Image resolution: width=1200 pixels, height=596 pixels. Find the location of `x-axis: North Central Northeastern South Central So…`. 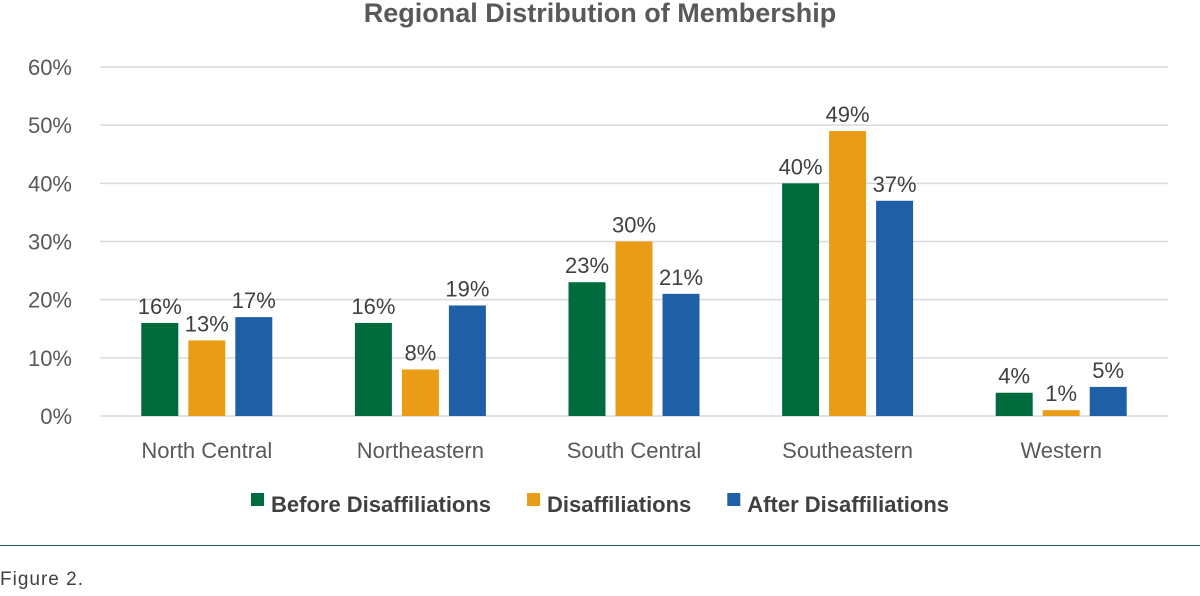

x-axis: North Central Northeastern South Central So… is located at coordinates (621, 450).